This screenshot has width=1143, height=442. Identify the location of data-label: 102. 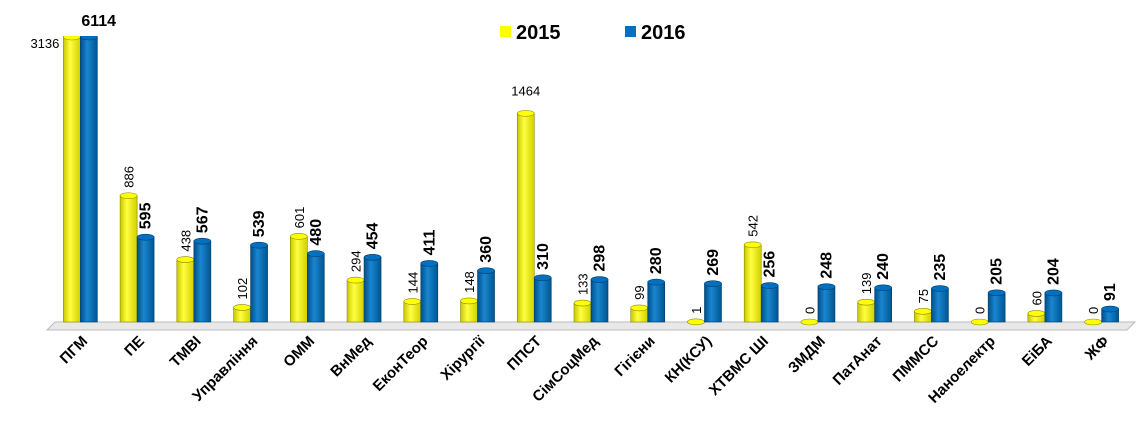
(242, 289).